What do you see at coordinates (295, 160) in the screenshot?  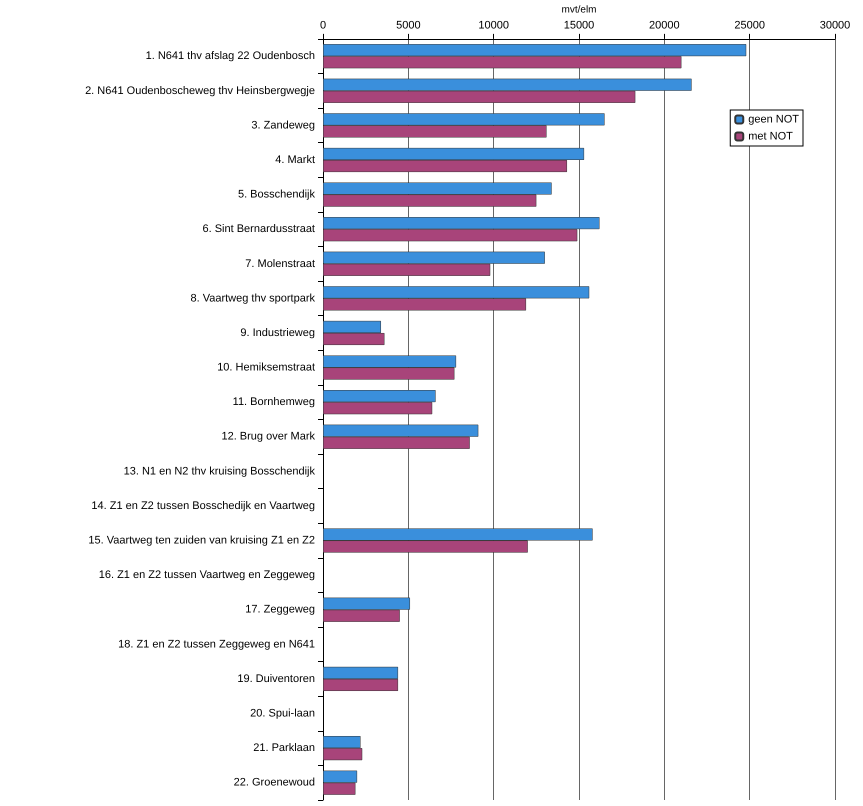 I see `y-tick-label: 4. Markt` at bounding box center [295, 160].